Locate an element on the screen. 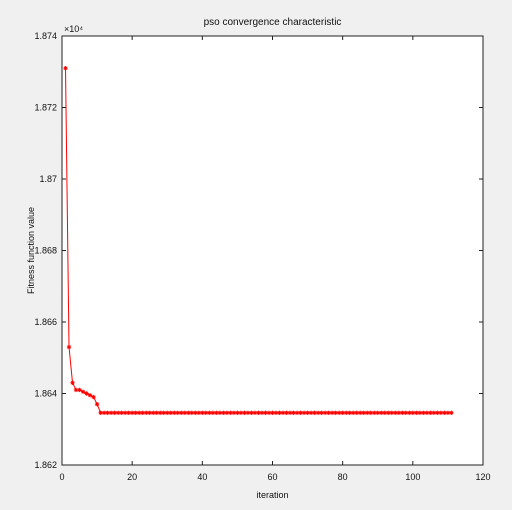 The image size is (512, 510). y-tick-label: 1.864 is located at coordinates (45, 394).